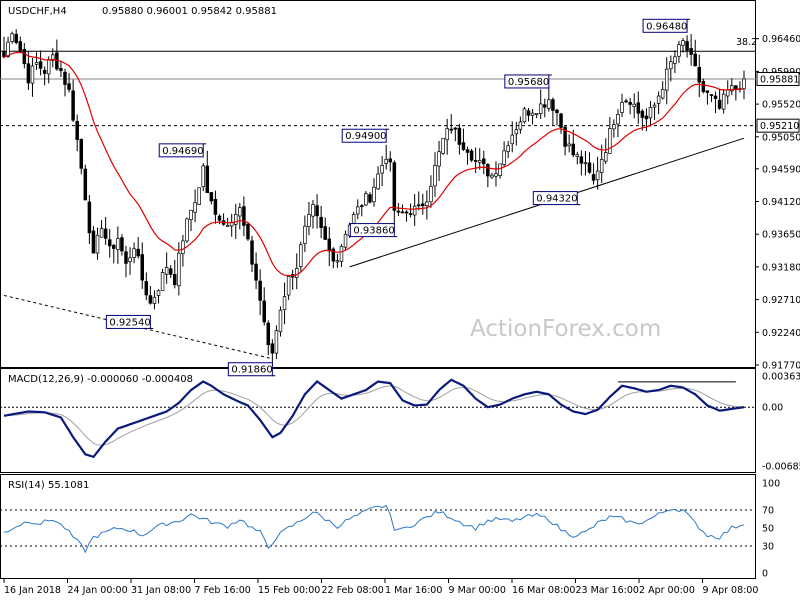  What do you see at coordinates (667, 590) in the screenshot?
I see `x-tick-label: 2 Apr 00:00` at bounding box center [667, 590].